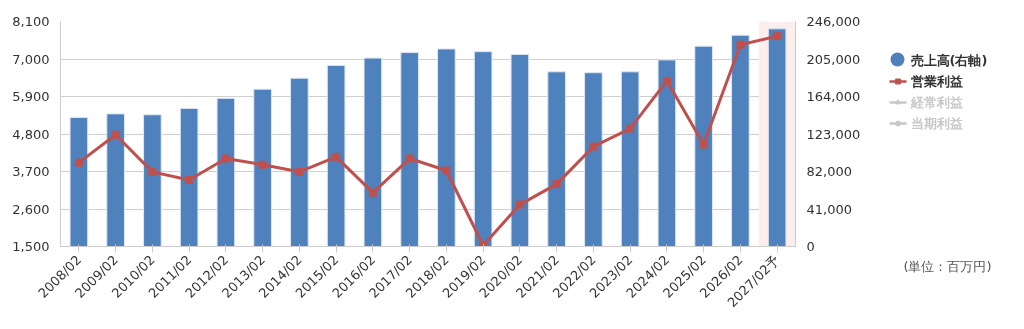  What do you see at coordinates (31, 134) in the screenshot?
I see `y-tick-label: 4,800` at bounding box center [31, 134].